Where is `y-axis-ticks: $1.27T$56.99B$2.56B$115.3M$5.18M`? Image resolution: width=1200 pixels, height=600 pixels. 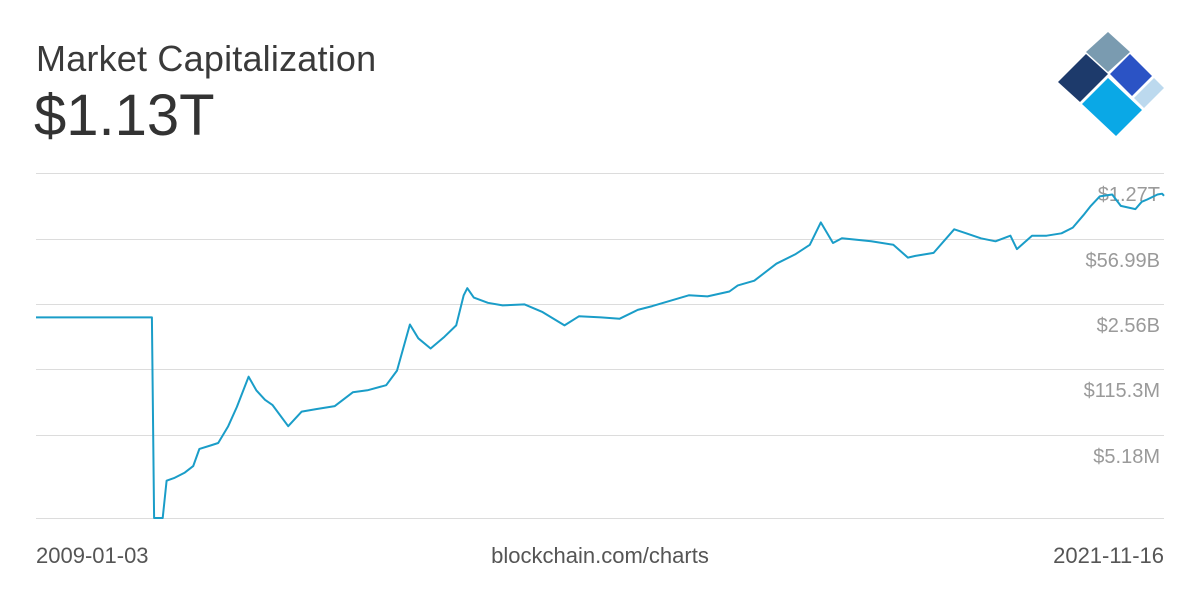
y-axis-ticks: $1.27T$56.99B$2.56B$115.3M$5.18M is located at coordinates (1122, 326).